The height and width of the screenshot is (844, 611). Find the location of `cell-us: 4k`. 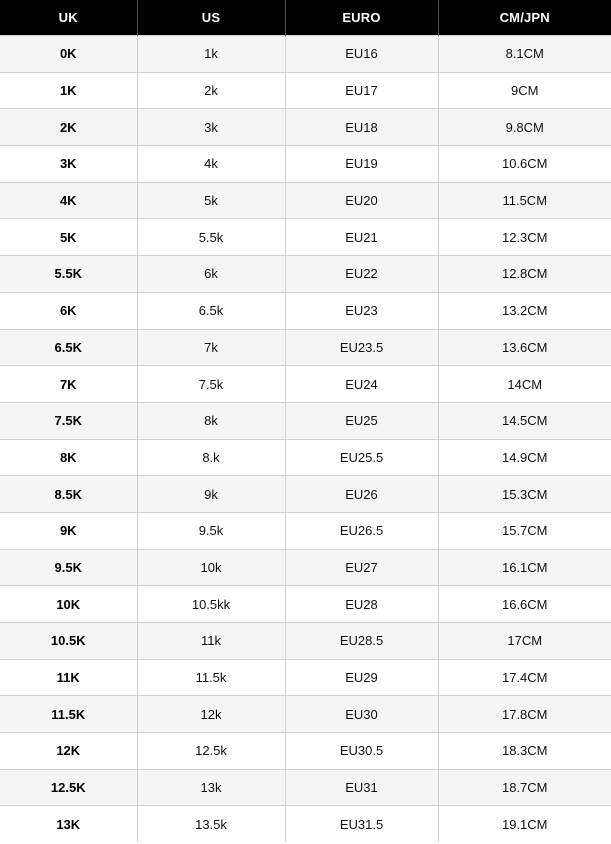

cell-us: 4k is located at coordinates (211, 164).